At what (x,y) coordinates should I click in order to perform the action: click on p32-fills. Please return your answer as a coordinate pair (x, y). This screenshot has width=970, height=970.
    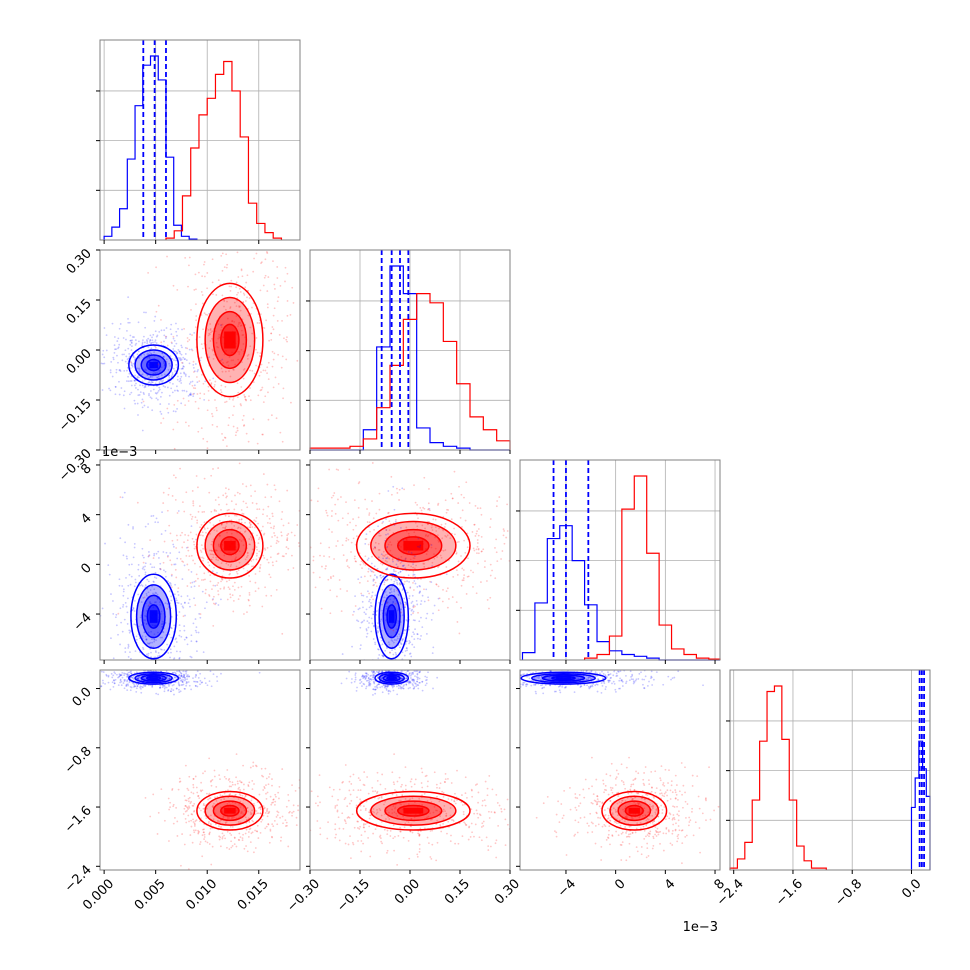
    Looking at the image, I should click on (594, 751).